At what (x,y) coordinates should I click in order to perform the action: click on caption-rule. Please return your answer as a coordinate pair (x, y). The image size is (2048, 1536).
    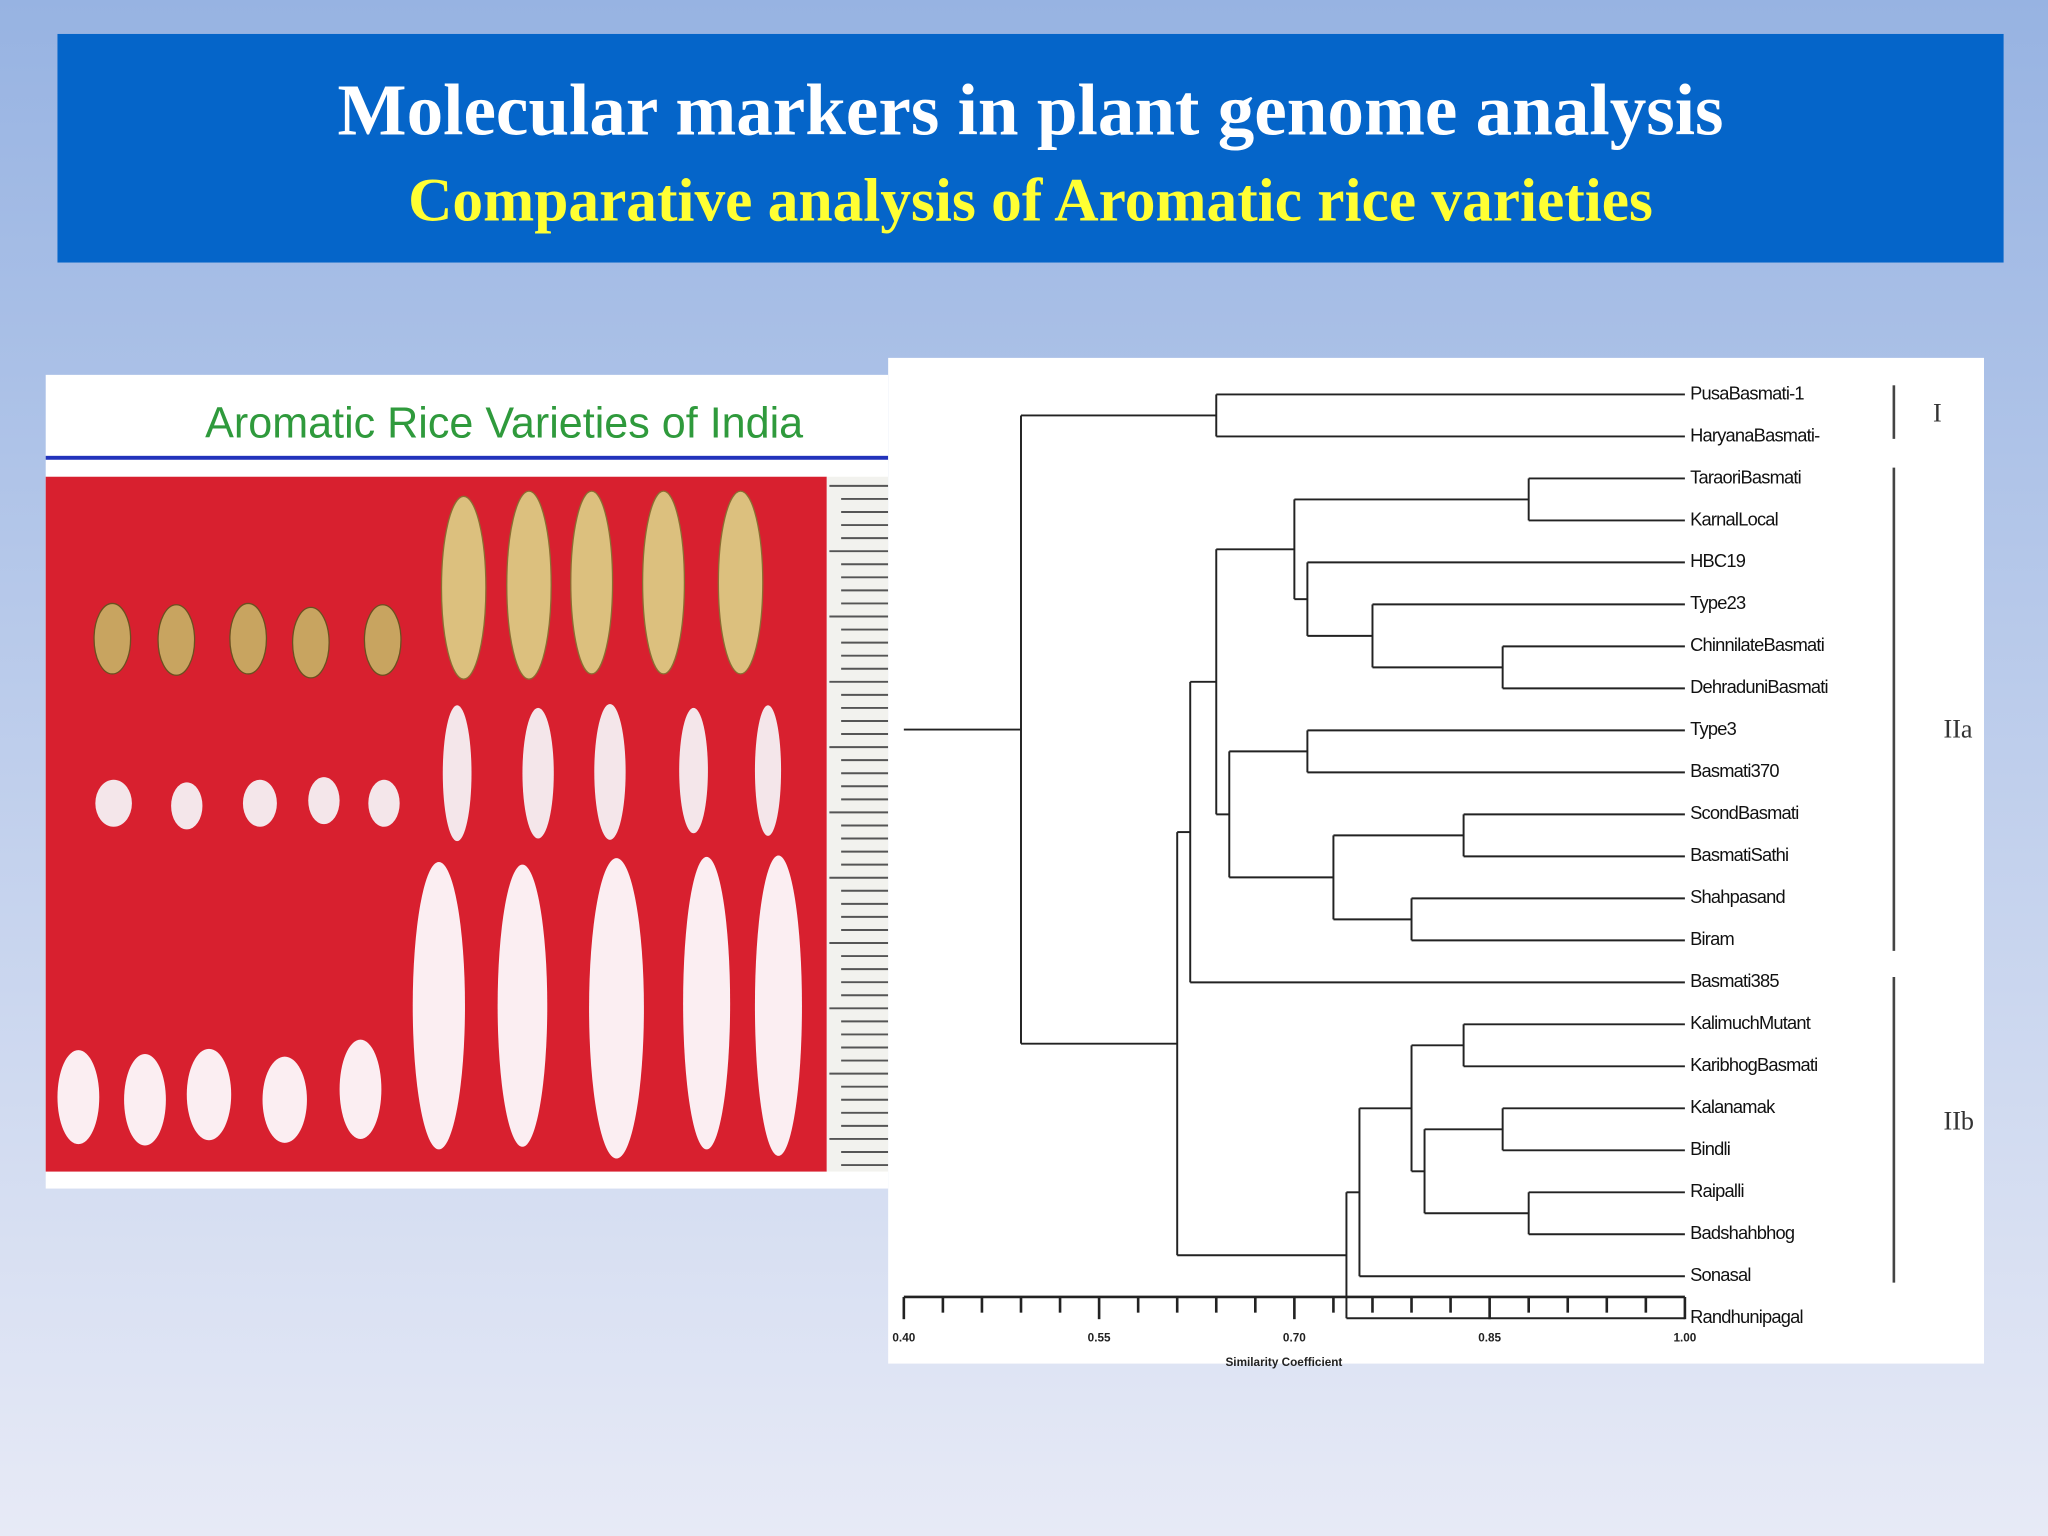
    Looking at the image, I should click on (467, 457).